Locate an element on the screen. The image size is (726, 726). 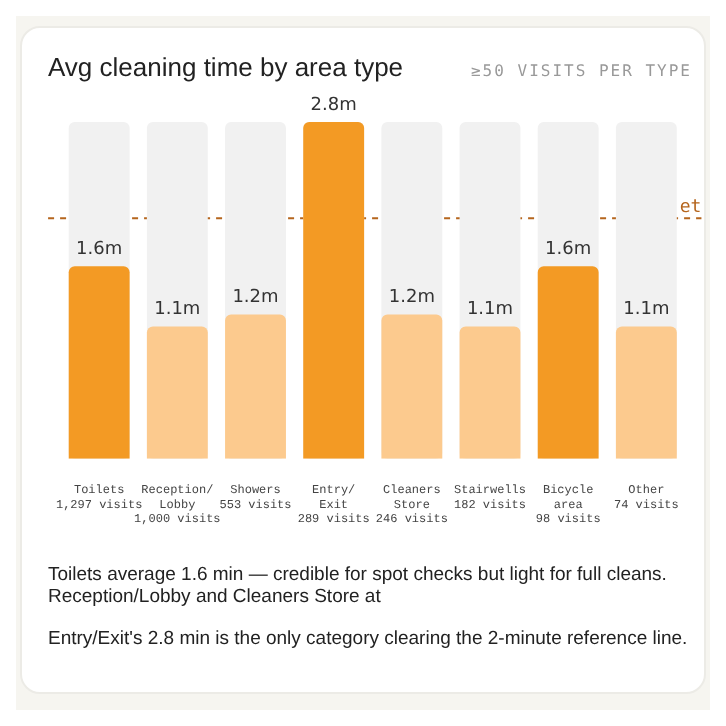
chart-subtitle: ≥50 VISITS PER TYPE is located at coordinates (581, 71).